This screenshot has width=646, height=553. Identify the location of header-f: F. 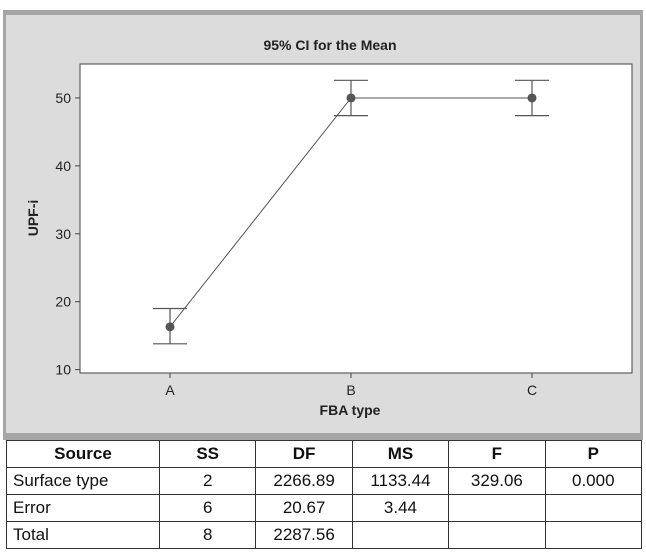
(497, 454).